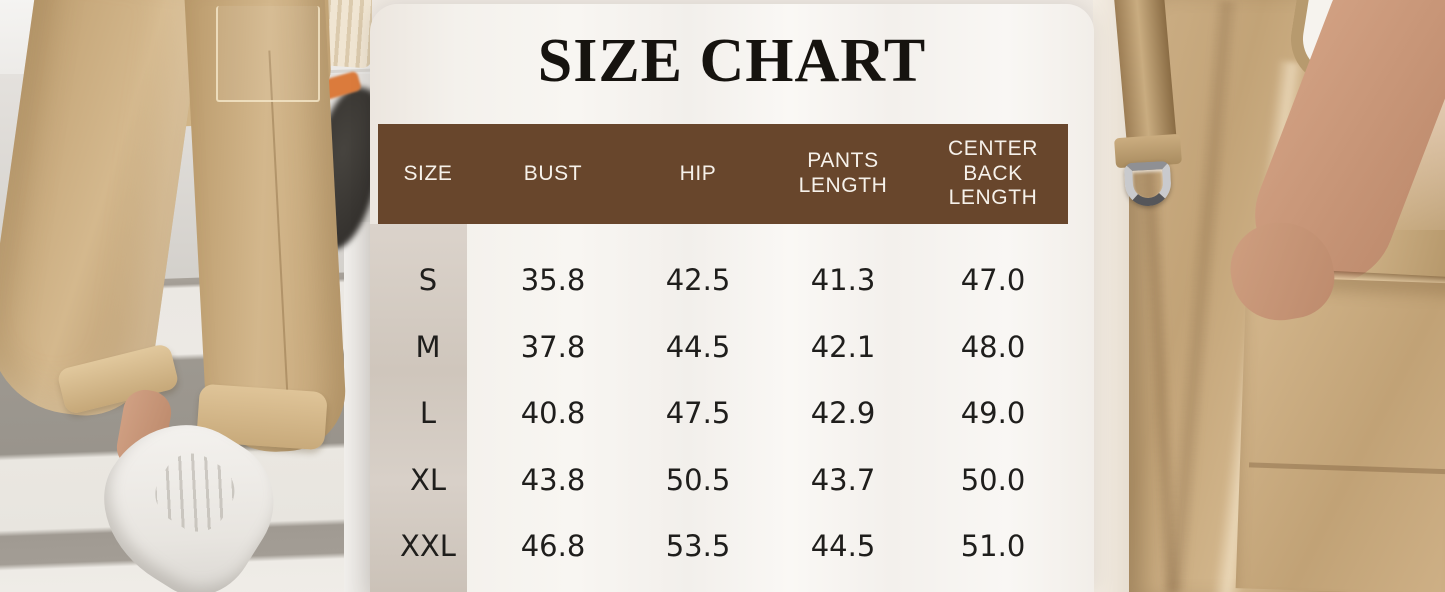 This screenshot has height=592, width=1445. I want to click on size-label: S, so click(428, 280).